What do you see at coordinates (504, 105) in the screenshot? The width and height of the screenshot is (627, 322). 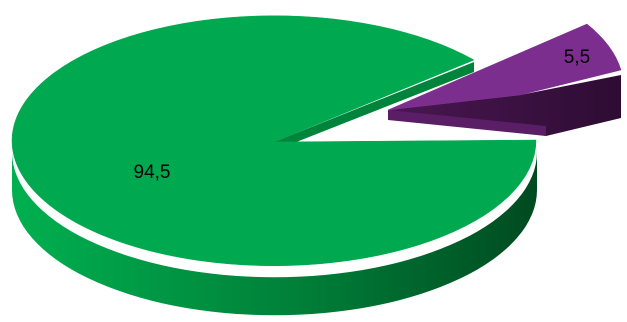 I see `slice-purple-side` at bounding box center [504, 105].